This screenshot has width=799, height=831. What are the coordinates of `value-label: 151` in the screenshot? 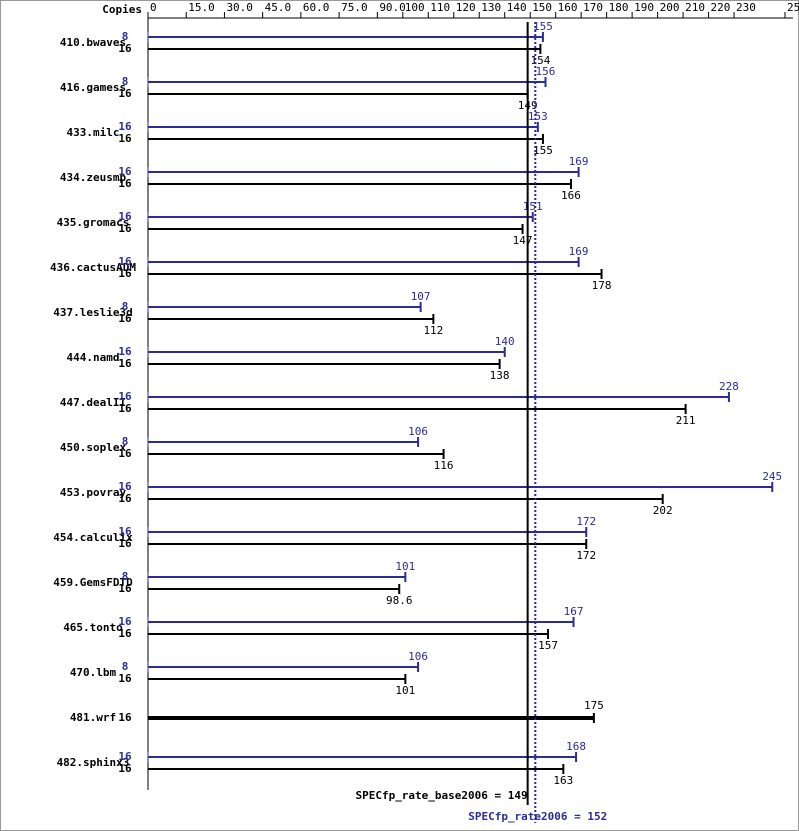 It's located at (533, 206).